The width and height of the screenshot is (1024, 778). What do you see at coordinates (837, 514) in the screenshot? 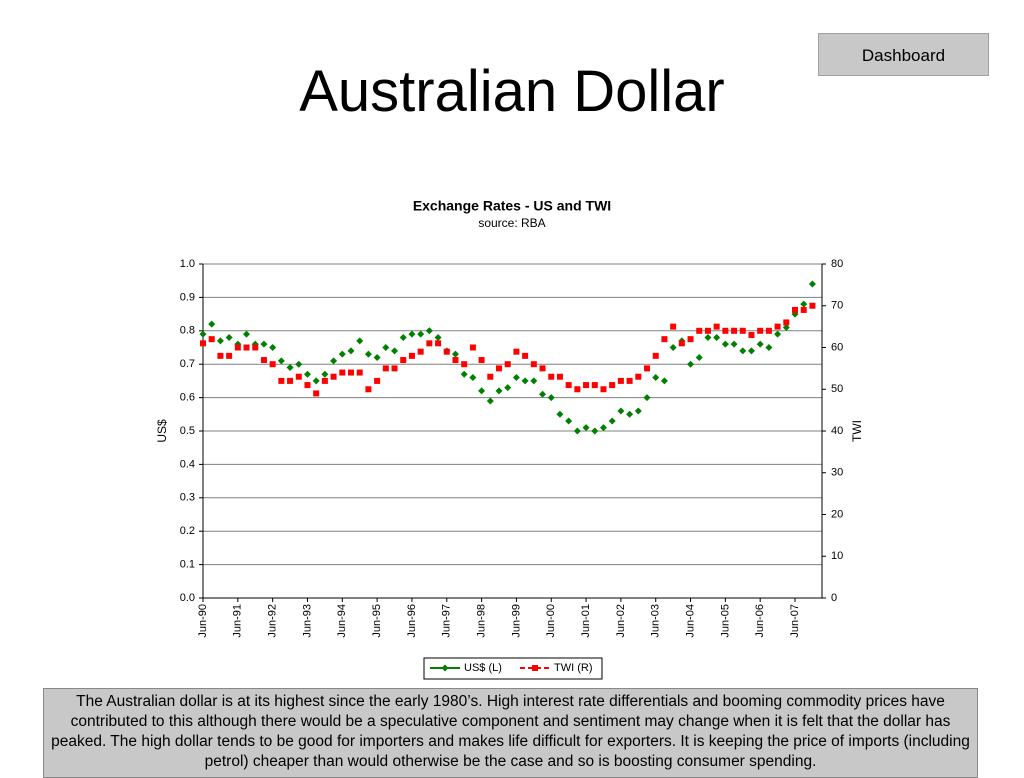
I see `y2-tick-label: 20` at bounding box center [837, 514].